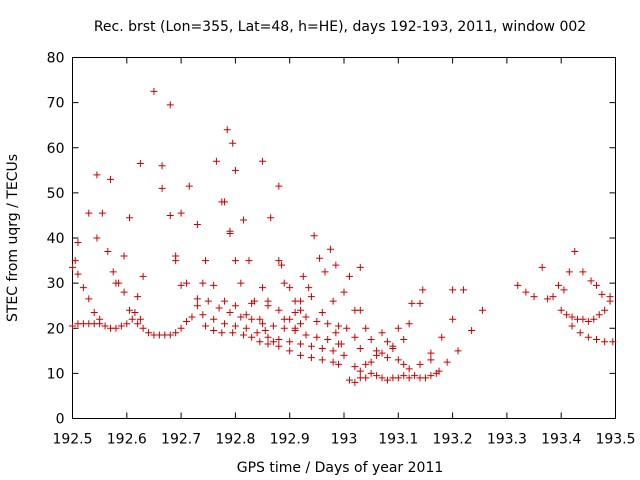 The height and width of the screenshot is (480, 640). Describe the element at coordinates (56, 374) in the screenshot. I see `y-tick-label: 10` at that location.